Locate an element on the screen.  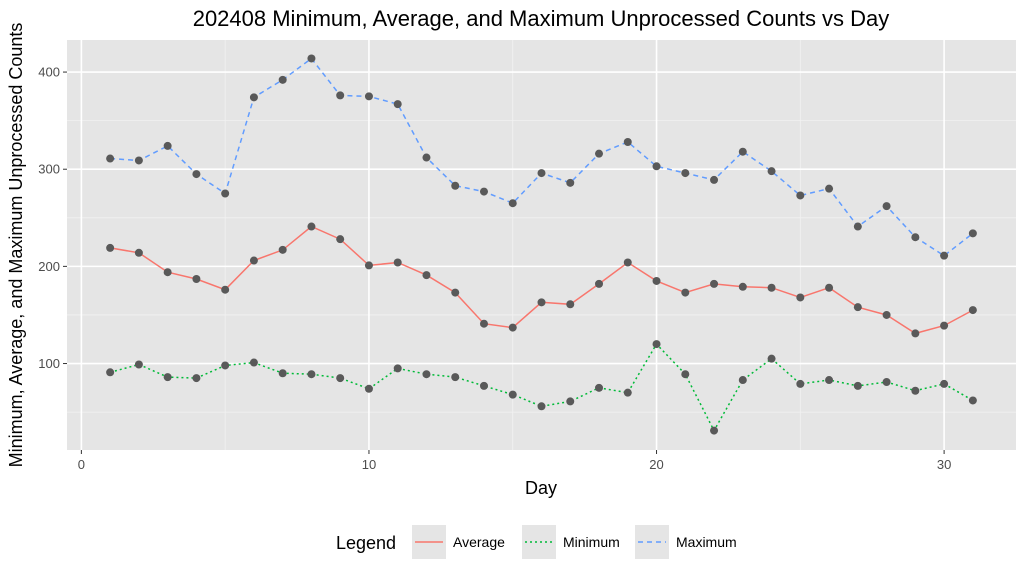
y-tick-label: 200 is located at coordinates (49, 266).